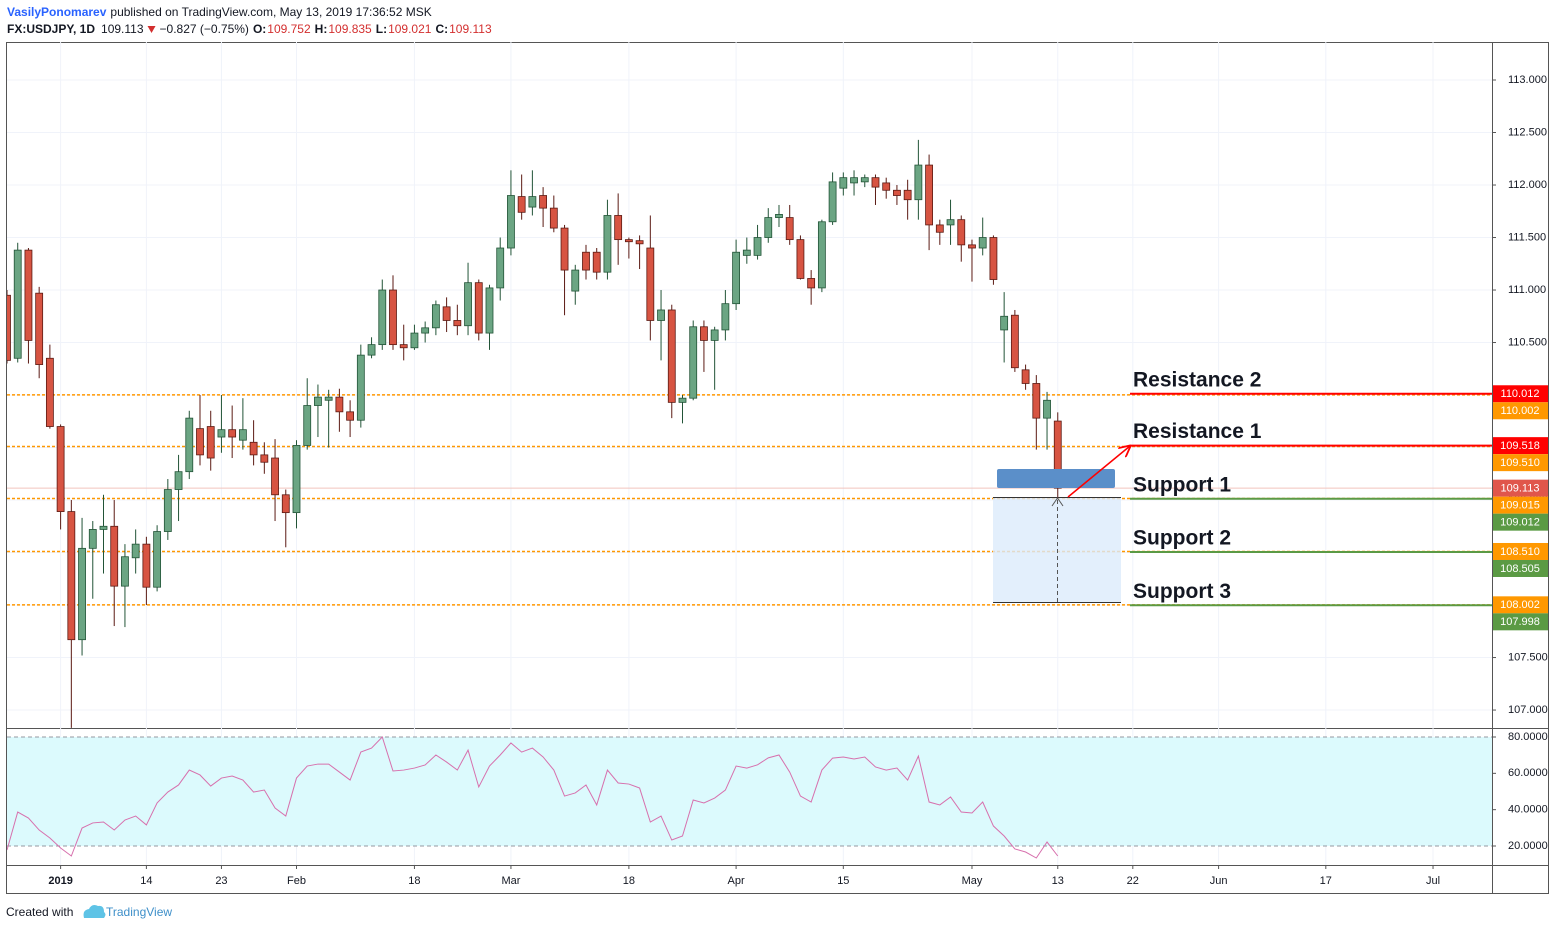  I want to click on x-tick-label: 23, so click(221, 881).